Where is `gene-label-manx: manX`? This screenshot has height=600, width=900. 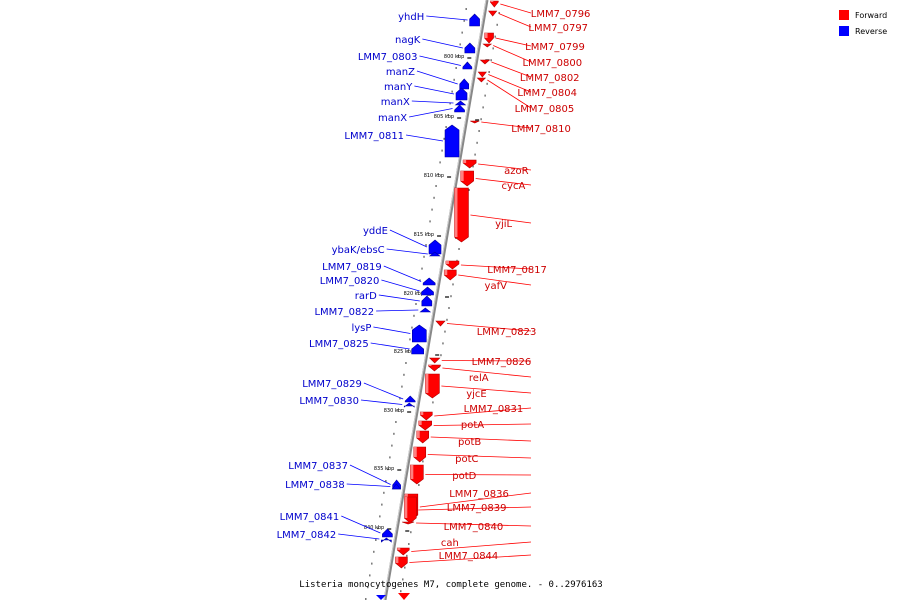
gene-label-manx: manX is located at coordinates (392, 118).